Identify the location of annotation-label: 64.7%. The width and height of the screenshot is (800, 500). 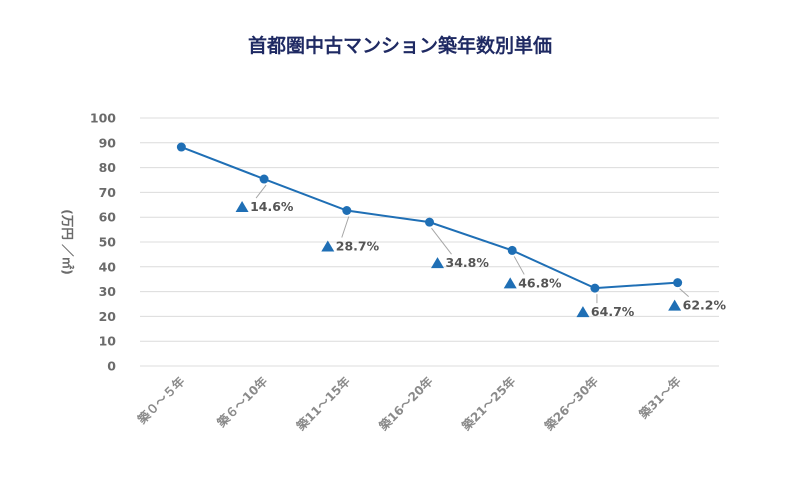
(613, 311).